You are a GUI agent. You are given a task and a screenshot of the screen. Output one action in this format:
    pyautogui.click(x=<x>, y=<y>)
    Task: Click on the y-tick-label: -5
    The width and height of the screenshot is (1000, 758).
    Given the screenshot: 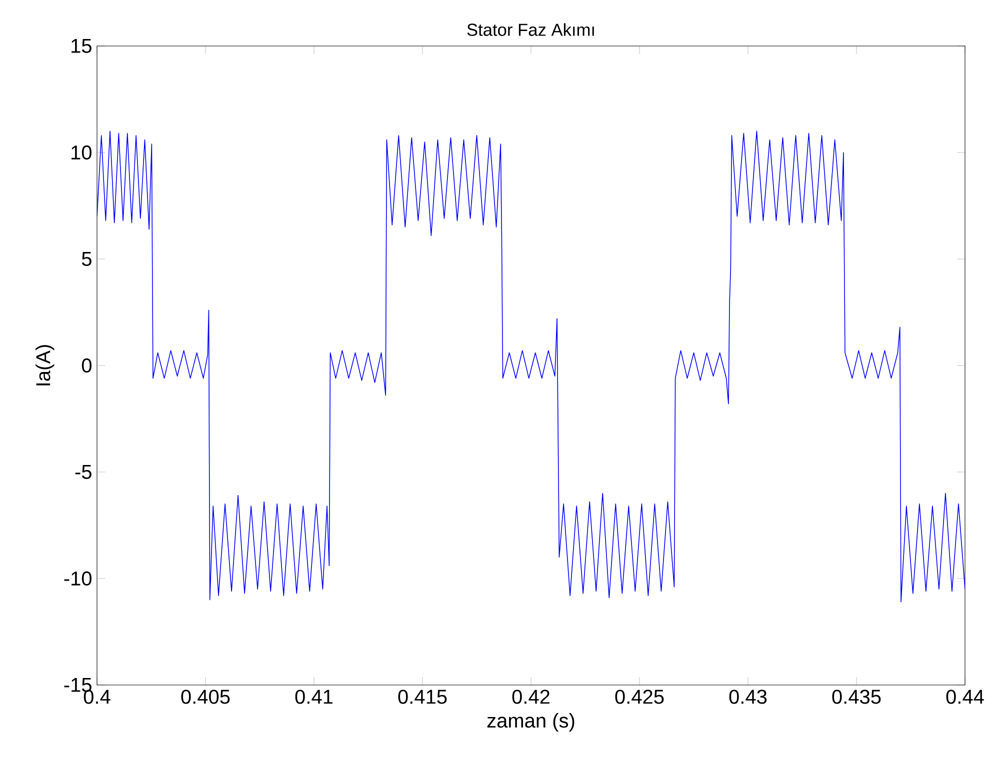 What is the action you would take?
    pyautogui.click(x=83, y=472)
    